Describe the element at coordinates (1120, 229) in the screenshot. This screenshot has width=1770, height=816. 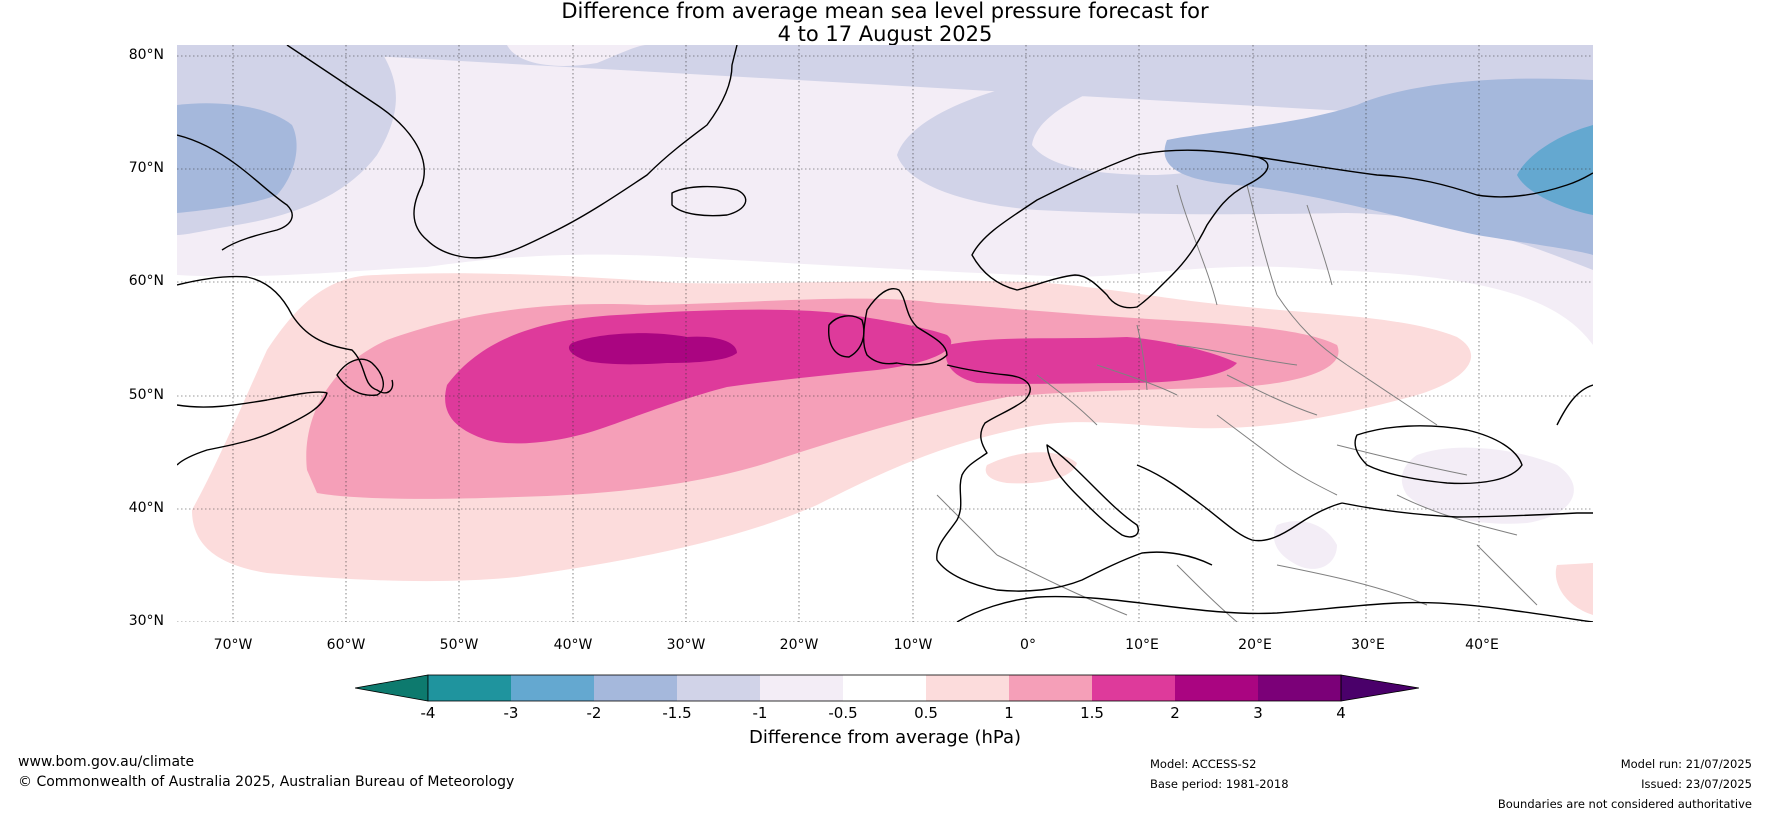
I see `scandinavia-coast` at that location.